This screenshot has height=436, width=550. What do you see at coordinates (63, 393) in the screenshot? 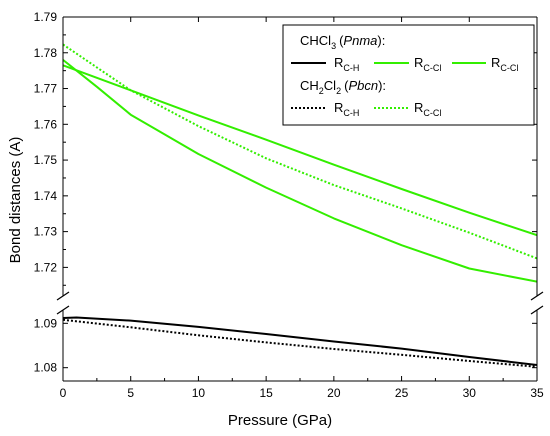
I see `x-tick-label: 0` at bounding box center [63, 393].